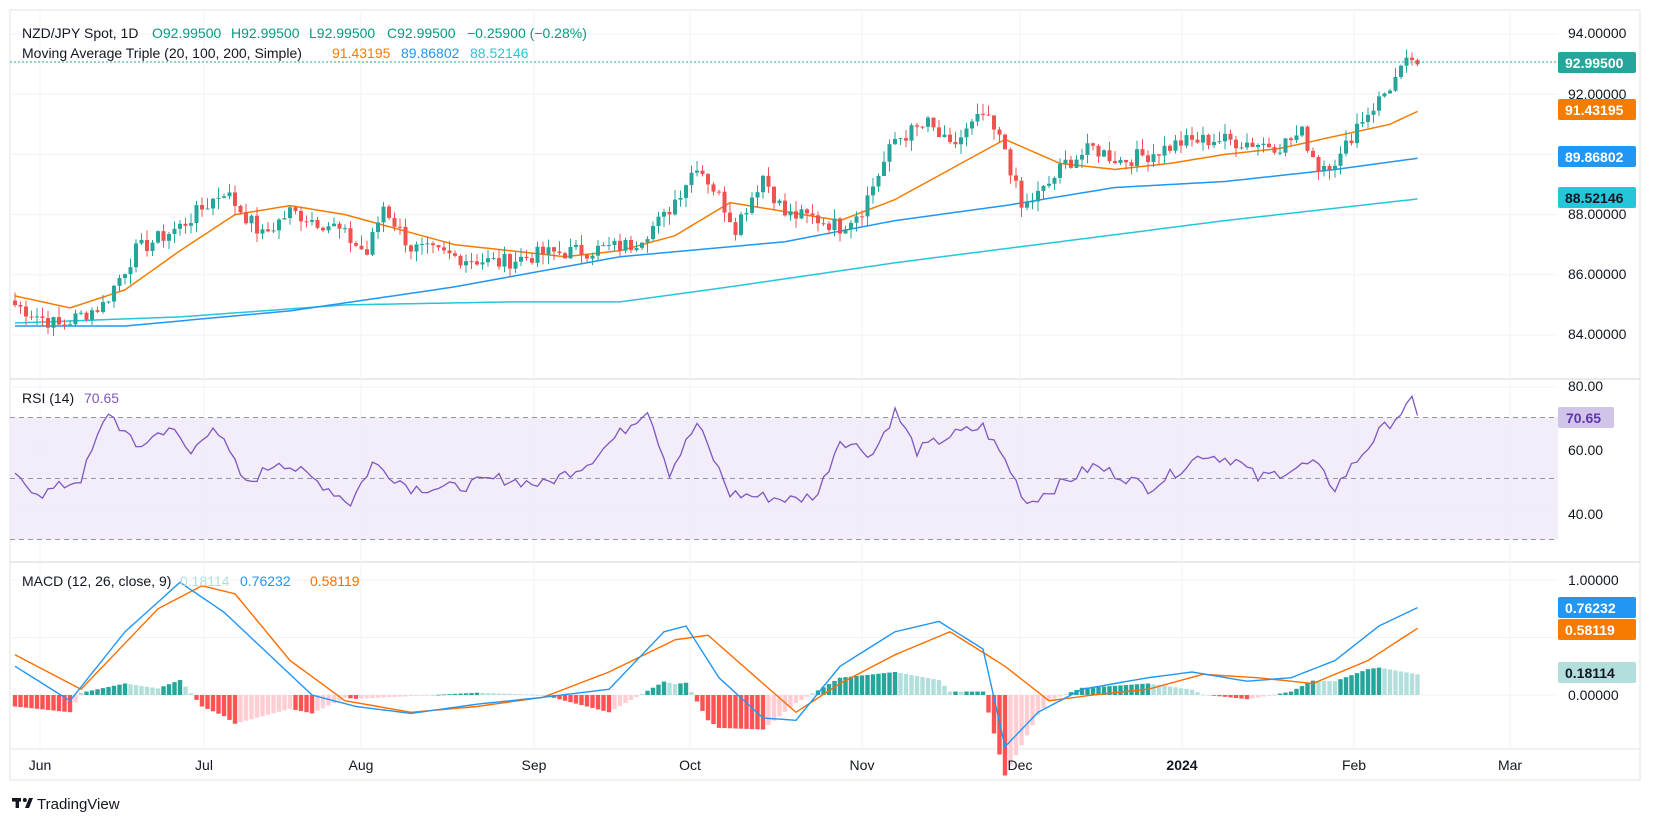 The height and width of the screenshot is (830, 1653). Describe the element at coordinates (1020, 765) in the screenshot. I see `x-label-dec: Dec` at that location.